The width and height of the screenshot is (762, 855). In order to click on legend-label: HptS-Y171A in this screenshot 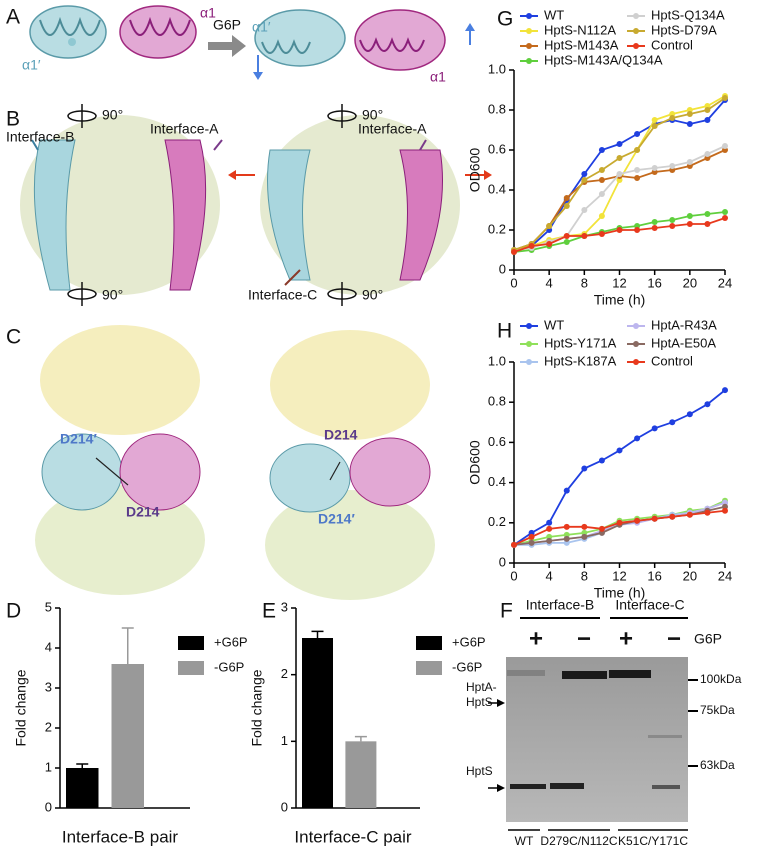, I will do `click(580, 342)`.